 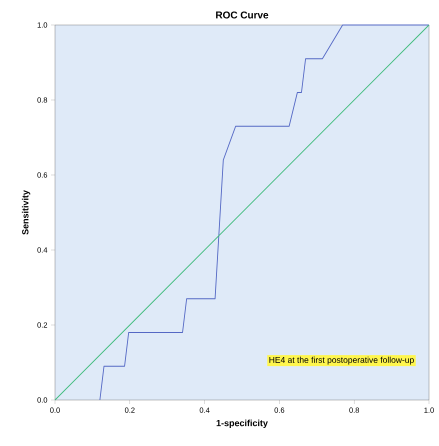 What do you see at coordinates (242, 424) in the screenshot?
I see `x-axis-title: 1-specificity` at bounding box center [242, 424].